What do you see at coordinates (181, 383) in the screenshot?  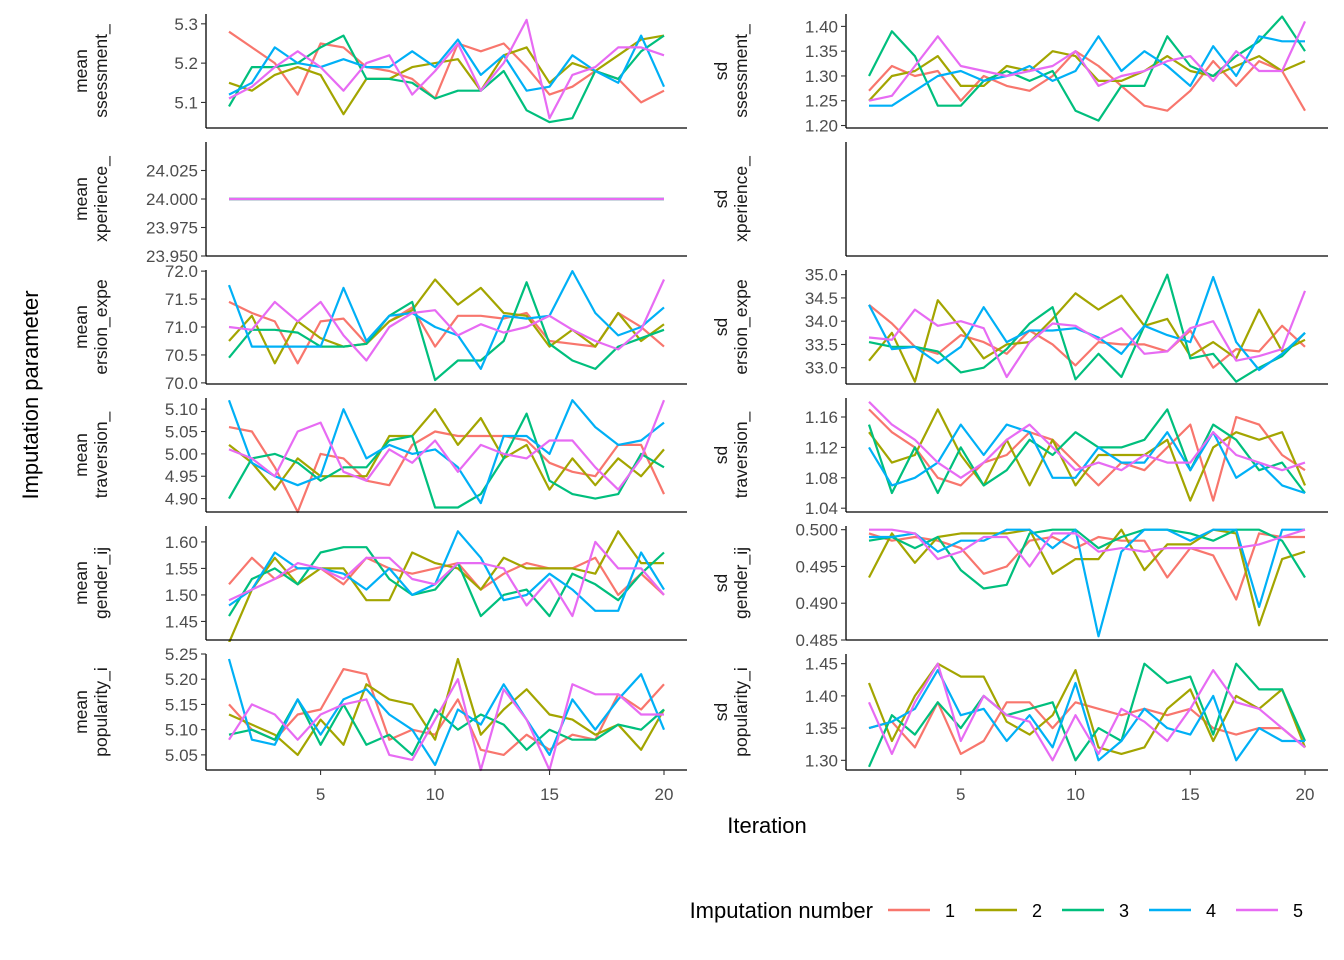 I see `y-tick-label: 70.0` at bounding box center [181, 383].